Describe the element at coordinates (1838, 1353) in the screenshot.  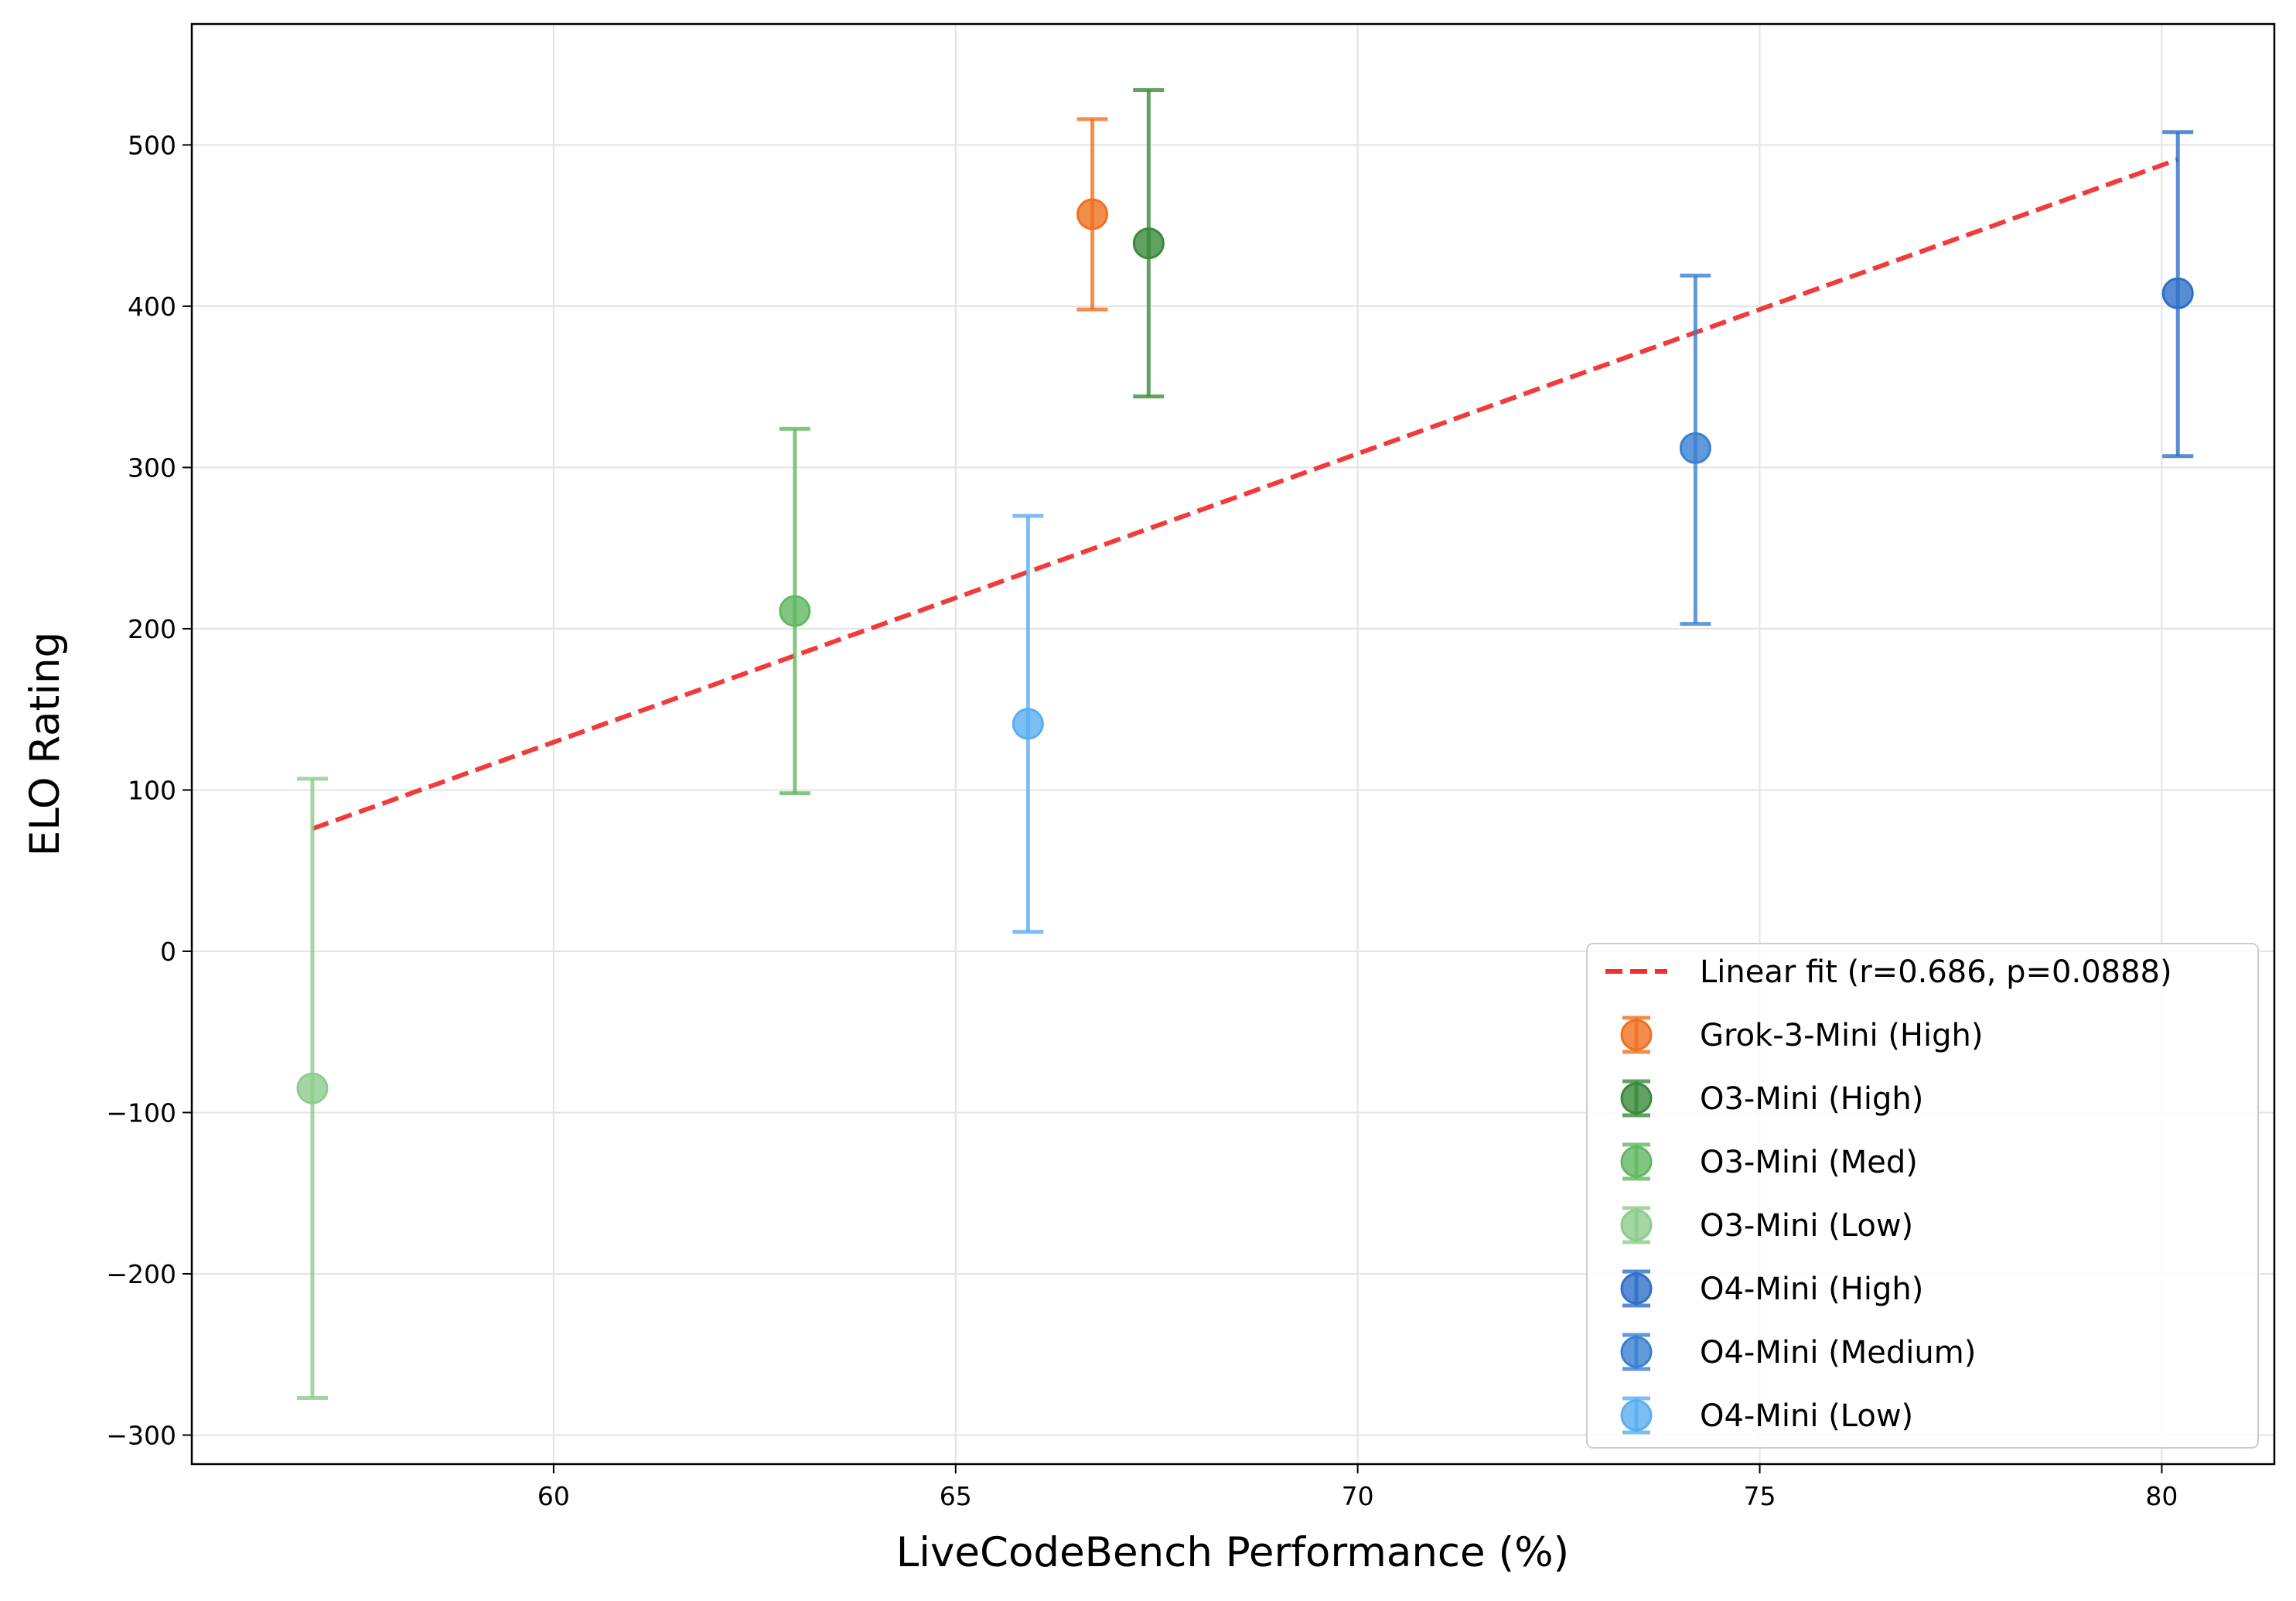
I see `legend-label: O4-Mini (Medium)` at that location.